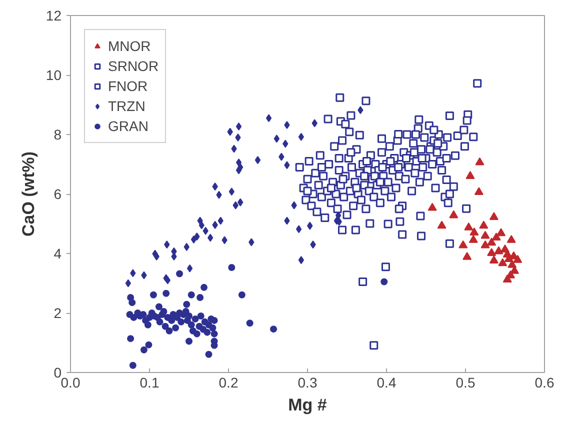 The height and width of the screenshot is (438, 572). Describe the element at coordinates (128, 126) in the screenshot. I see `legend-label: GRAN` at that location.